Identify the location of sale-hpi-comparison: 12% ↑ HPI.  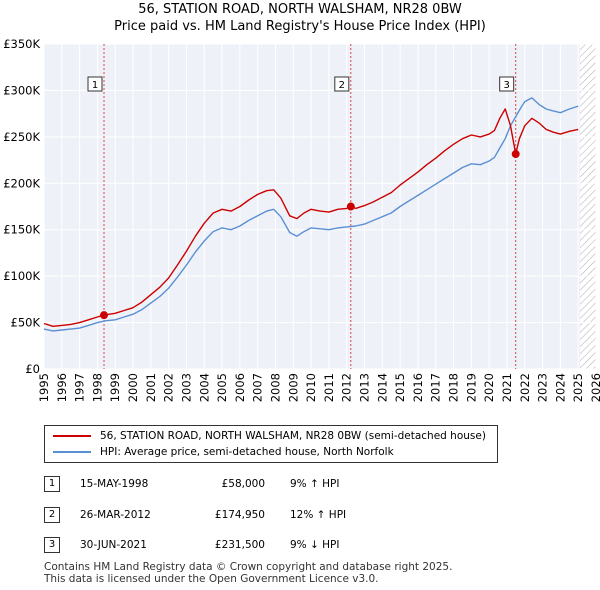
(318, 515).